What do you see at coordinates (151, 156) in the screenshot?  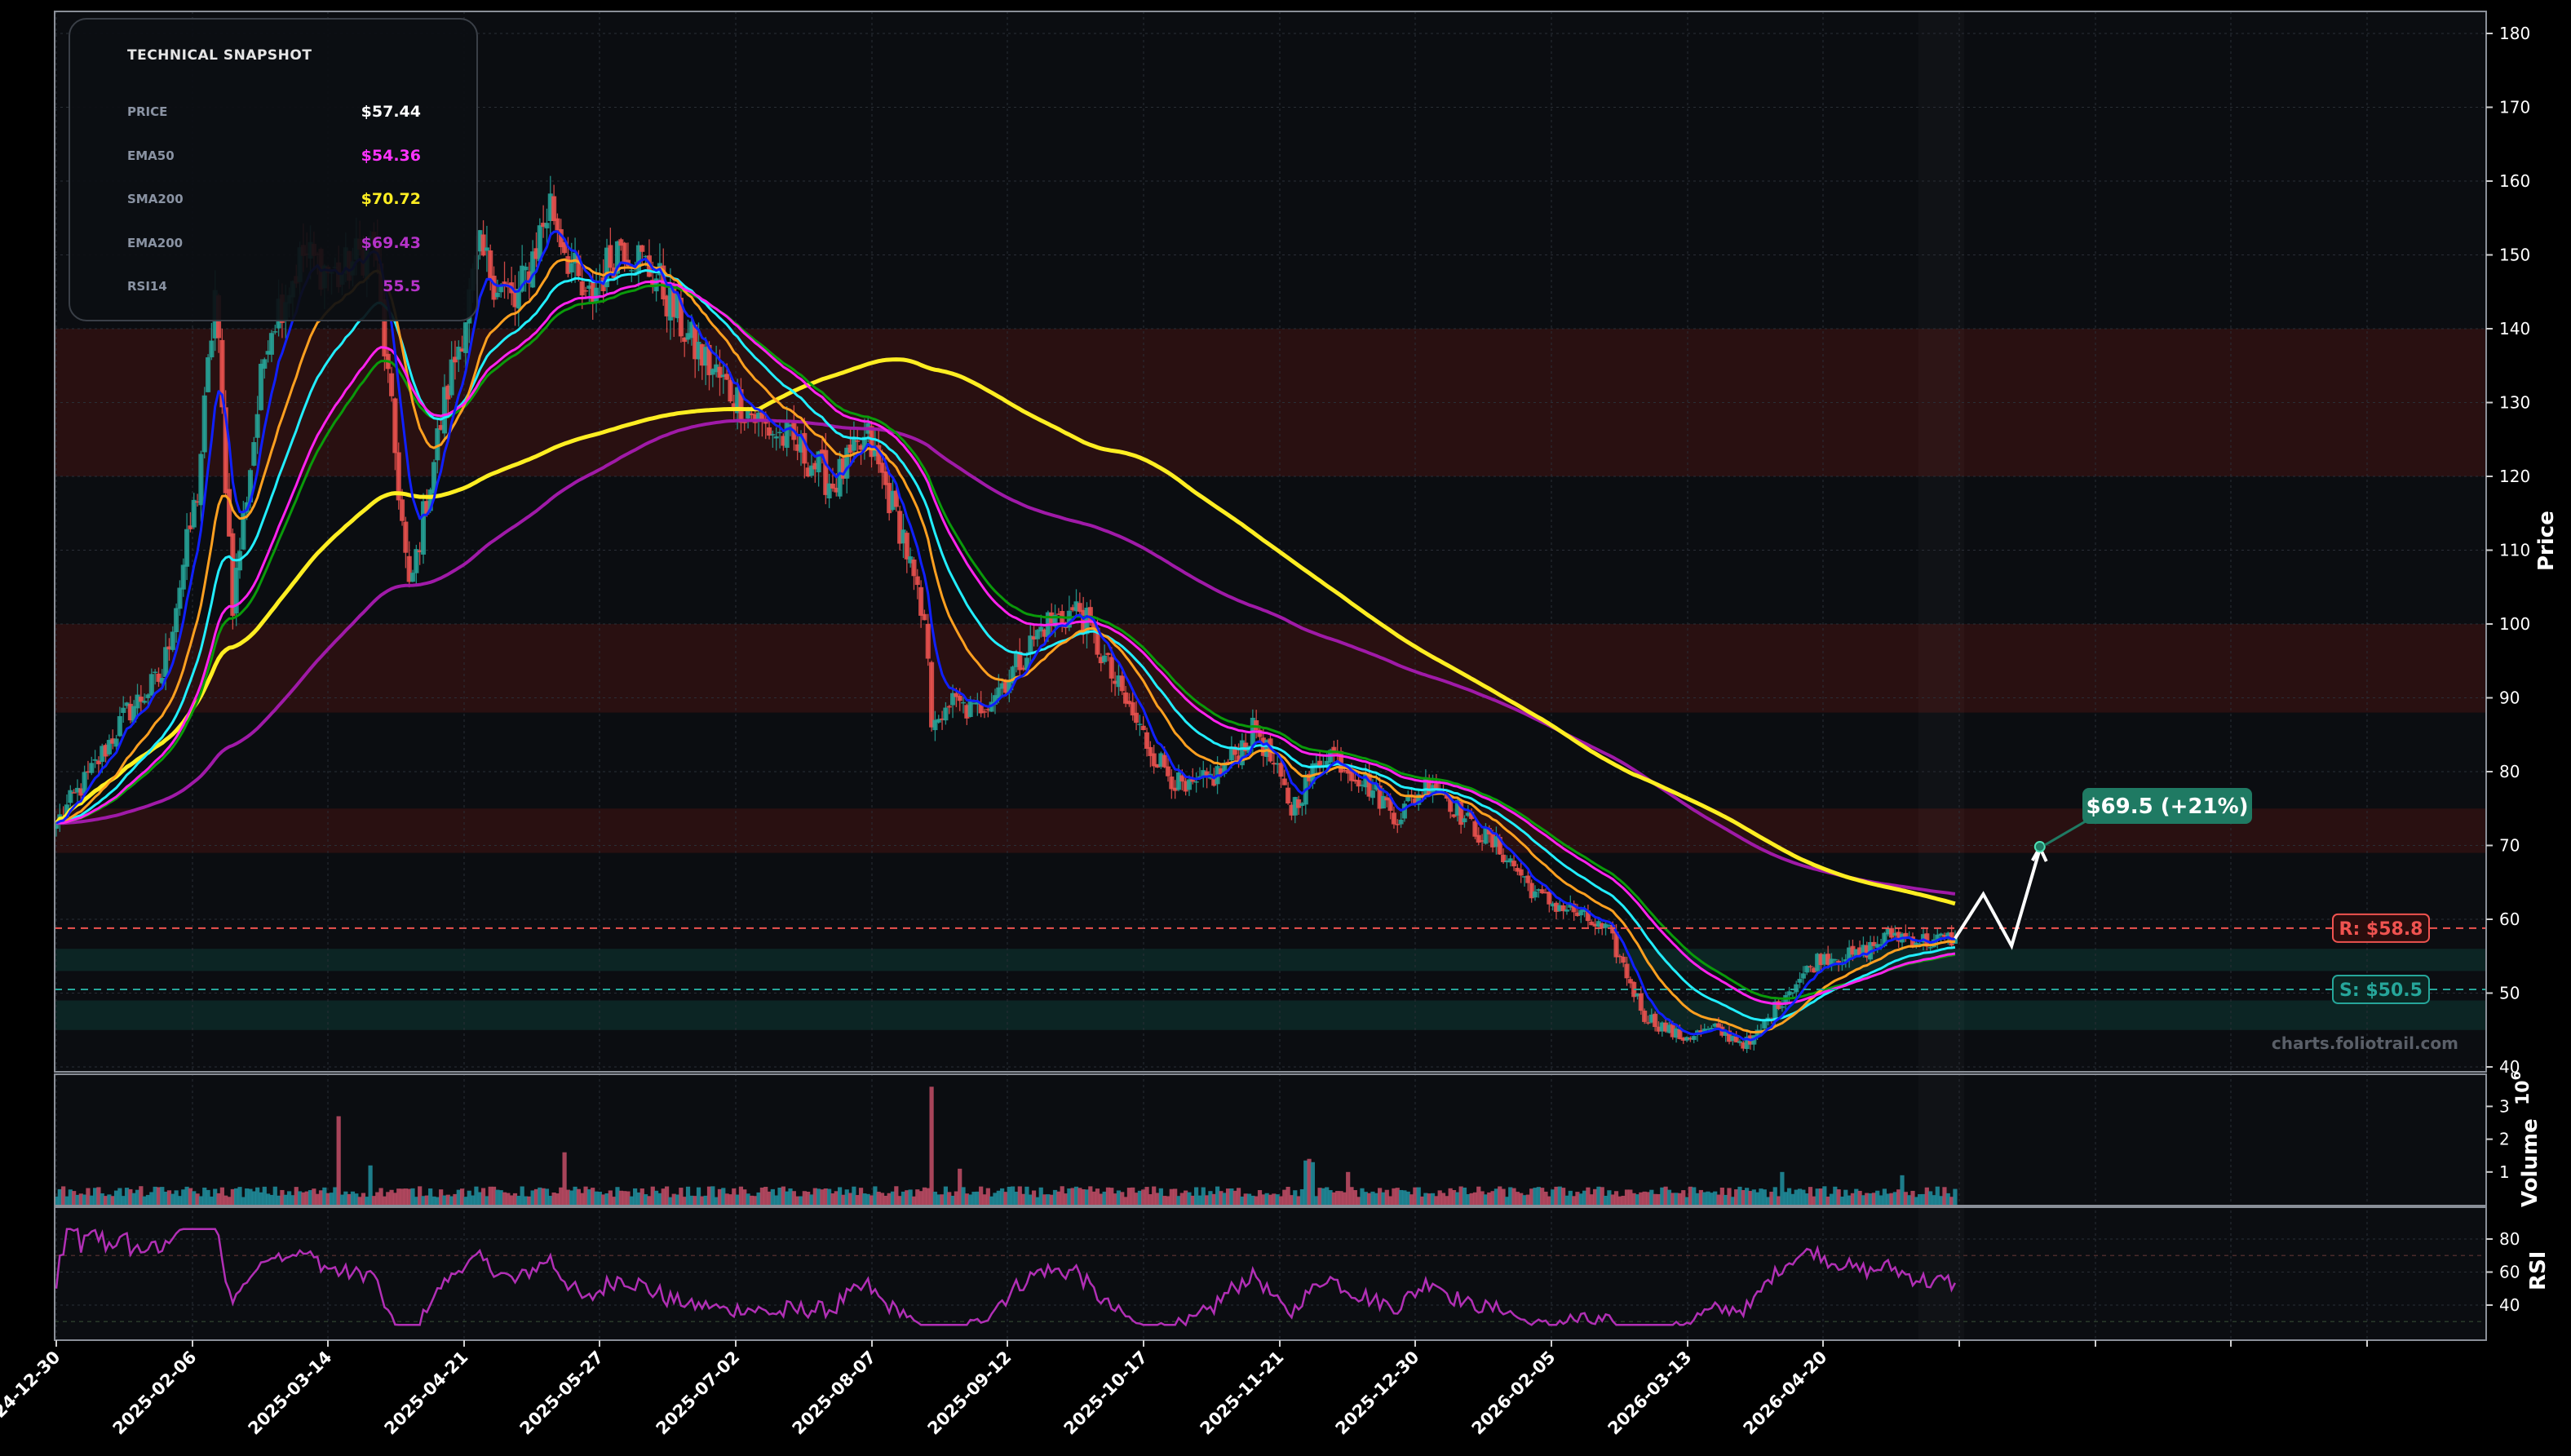 I see `snapshot-label: EMA50` at bounding box center [151, 156].